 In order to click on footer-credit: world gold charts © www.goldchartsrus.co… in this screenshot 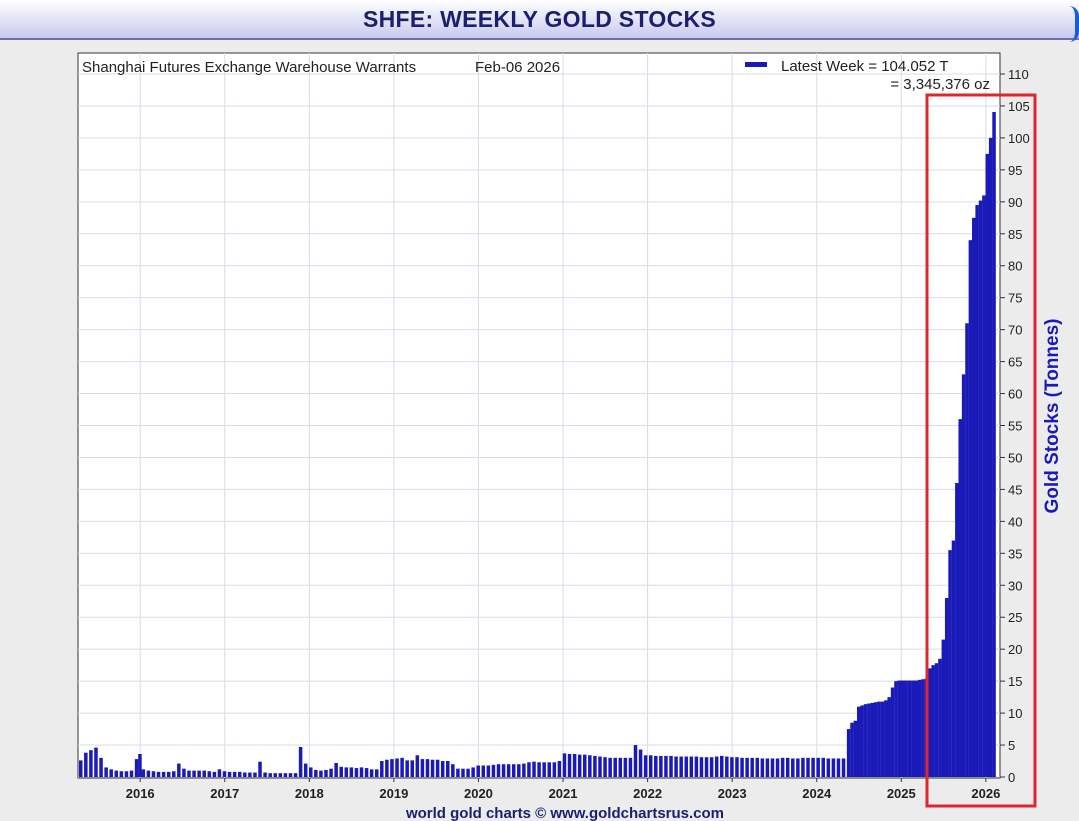, I will do `click(564, 813)`.